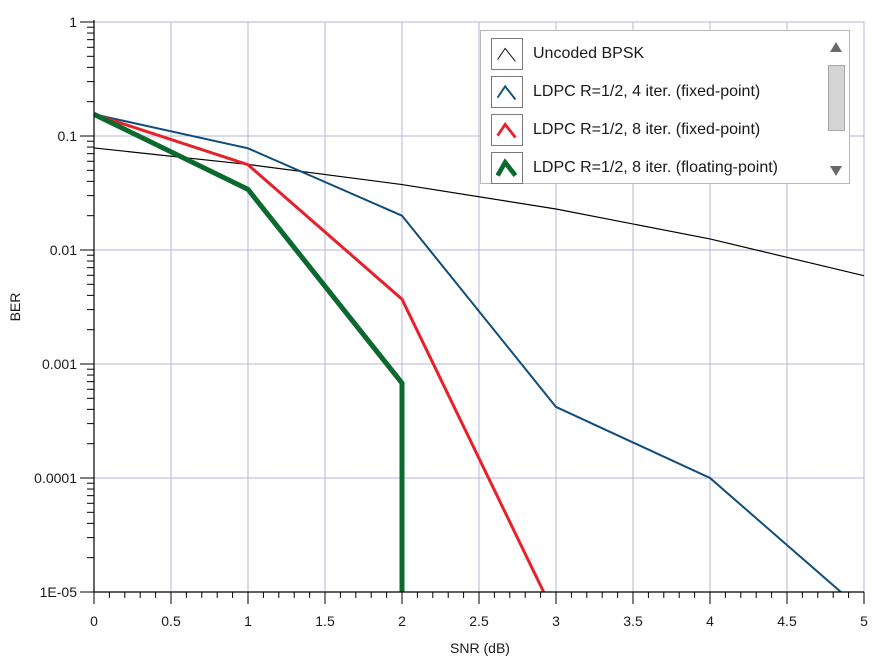  What do you see at coordinates (507, 130) in the screenshot?
I see `legend-swatch-ldpc-8iter-fixed` at bounding box center [507, 130].